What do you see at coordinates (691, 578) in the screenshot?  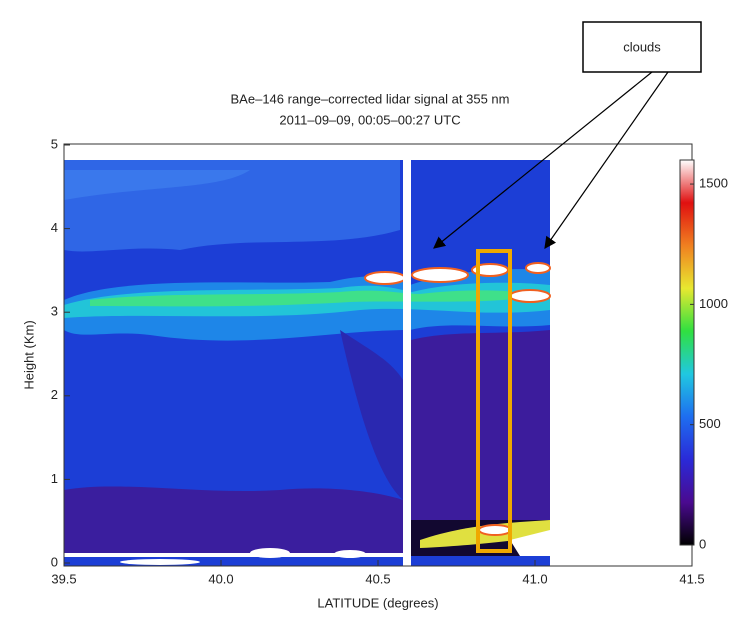 I see `x-tick-label: 41.5` at bounding box center [691, 578].